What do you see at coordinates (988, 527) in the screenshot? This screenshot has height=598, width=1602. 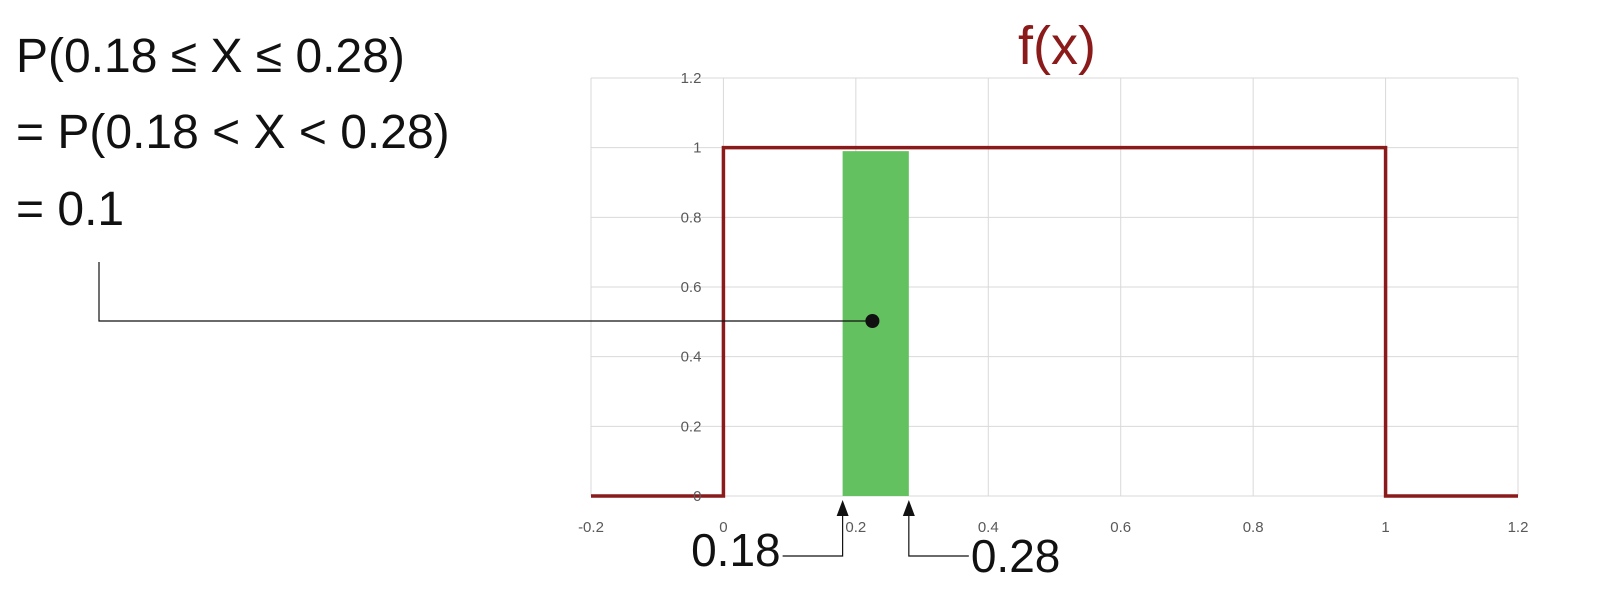 I see `x-tick-label: 0.4` at bounding box center [988, 527].